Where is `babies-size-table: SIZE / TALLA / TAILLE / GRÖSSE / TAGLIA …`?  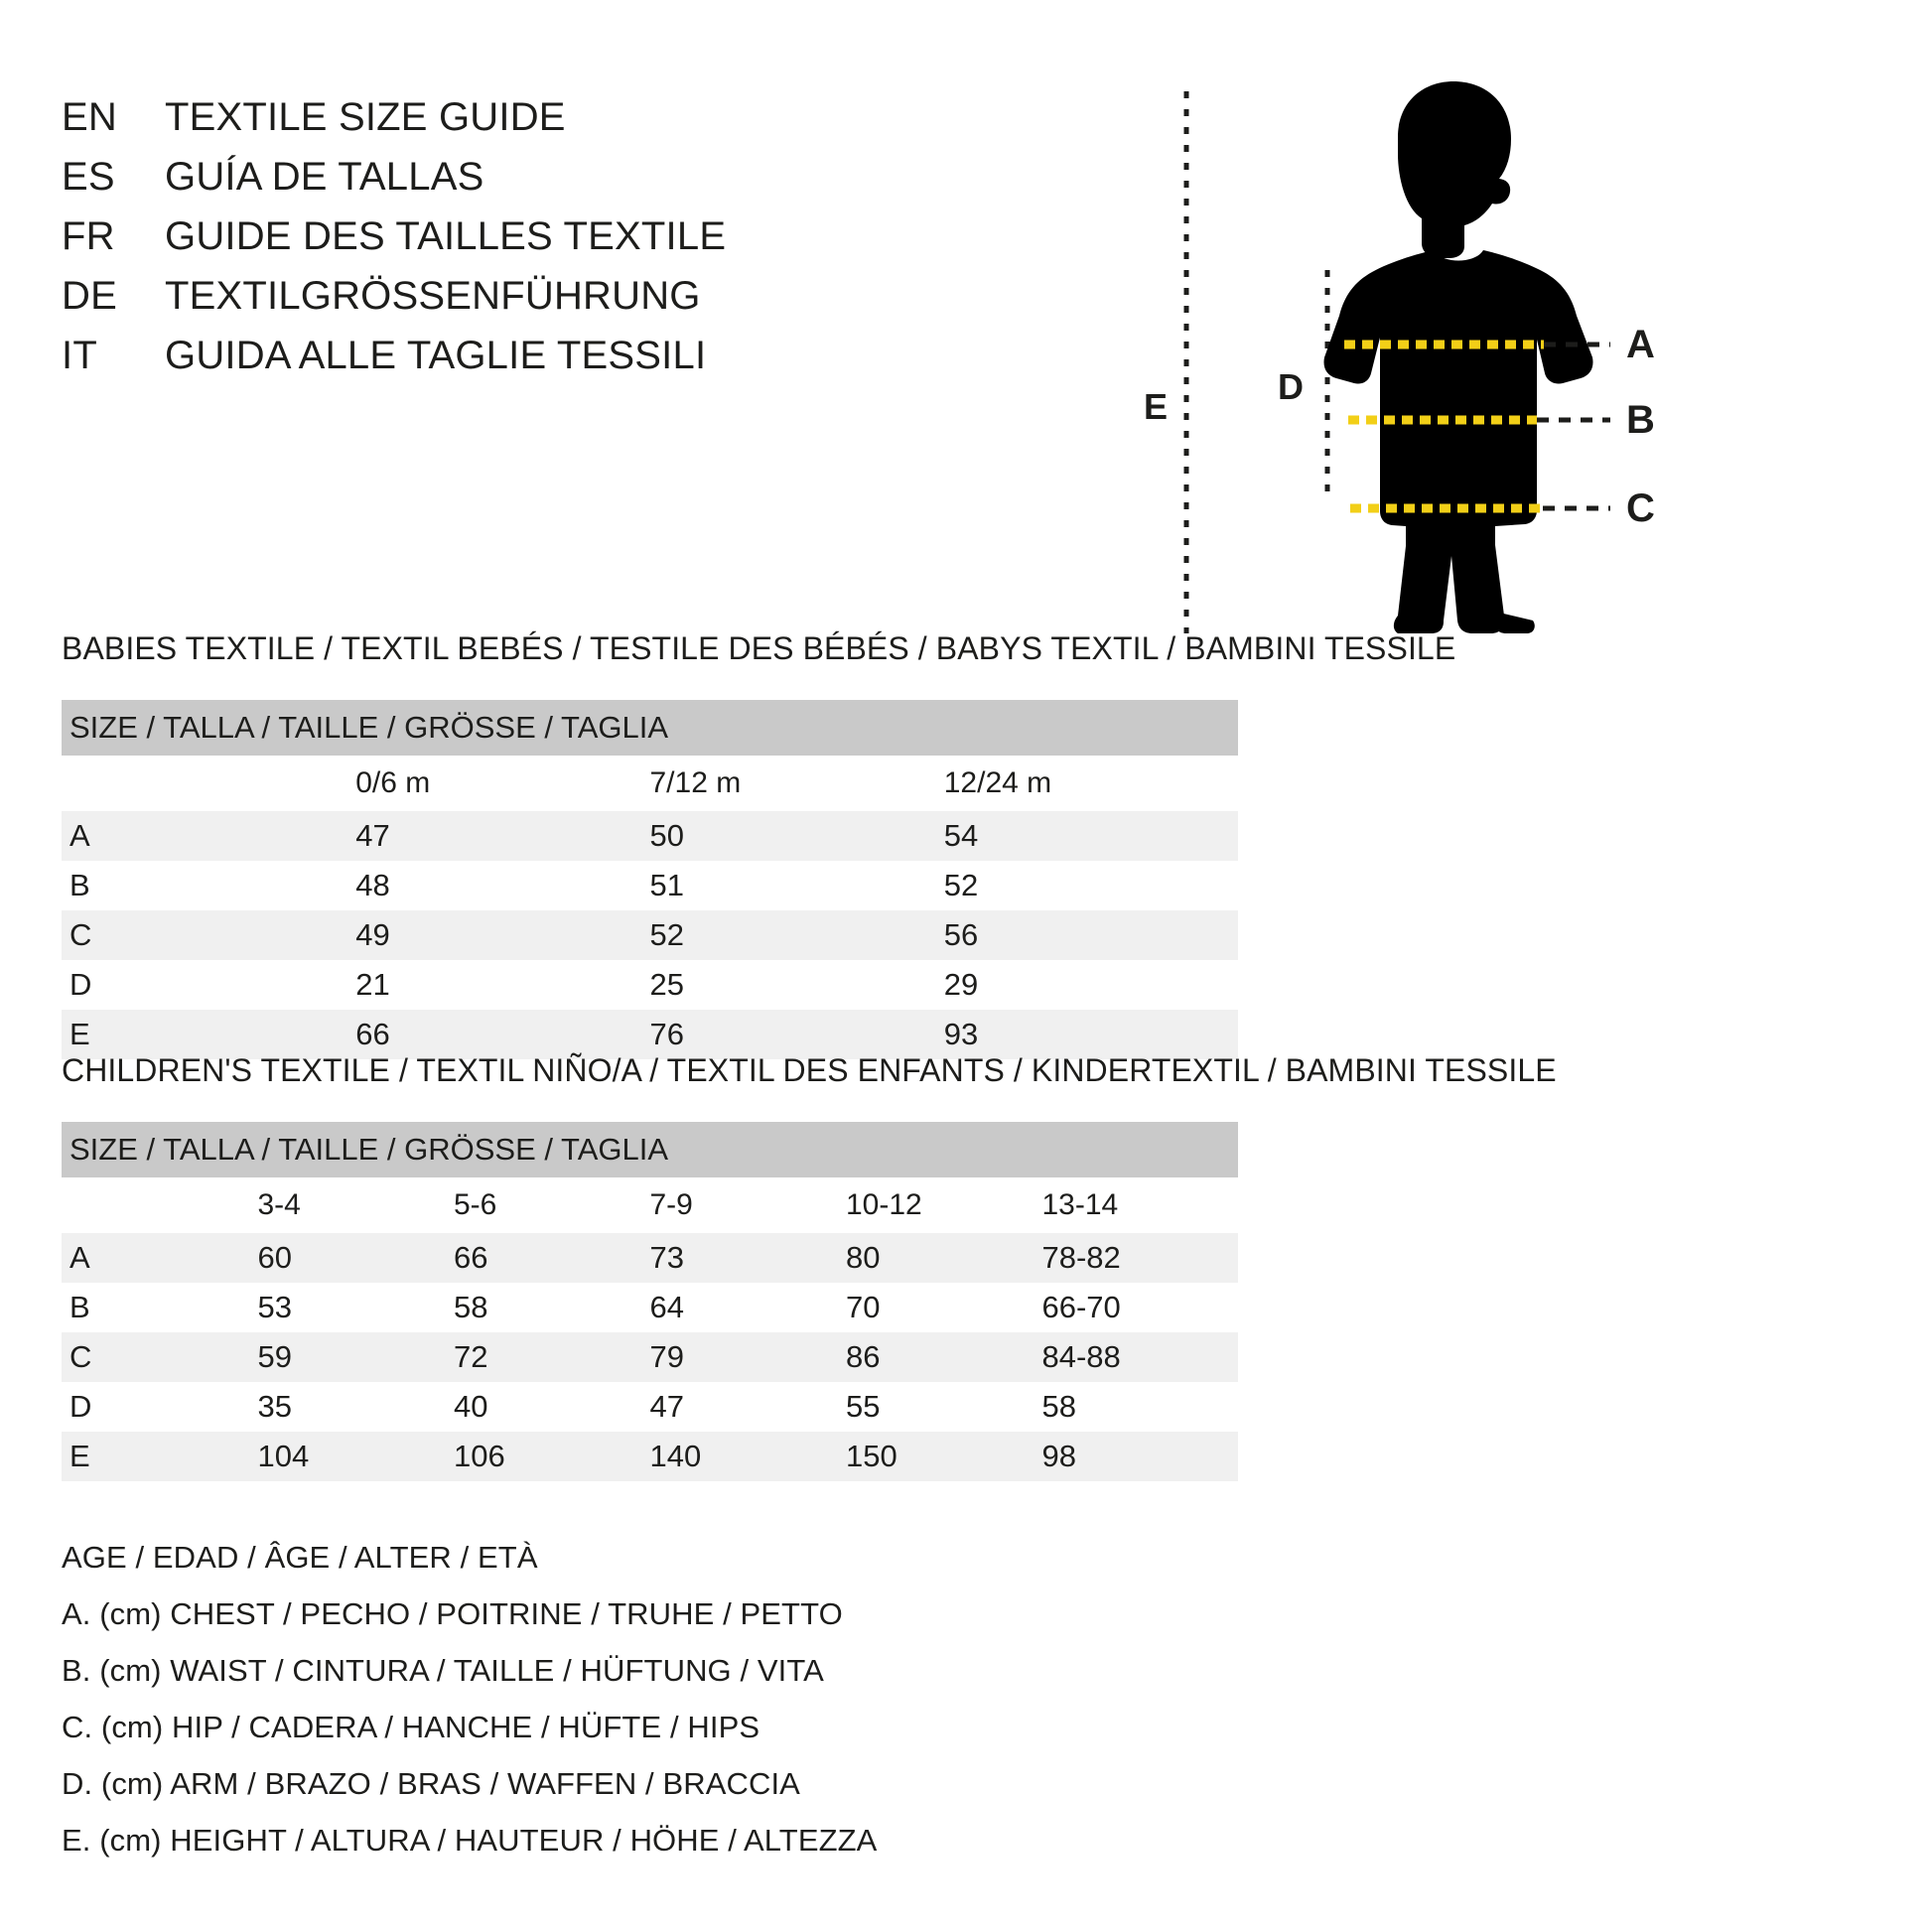 babies-size-table: SIZE / TALLA / TAILLE / GRÖSSE / TAGLIA … is located at coordinates (650, 880).